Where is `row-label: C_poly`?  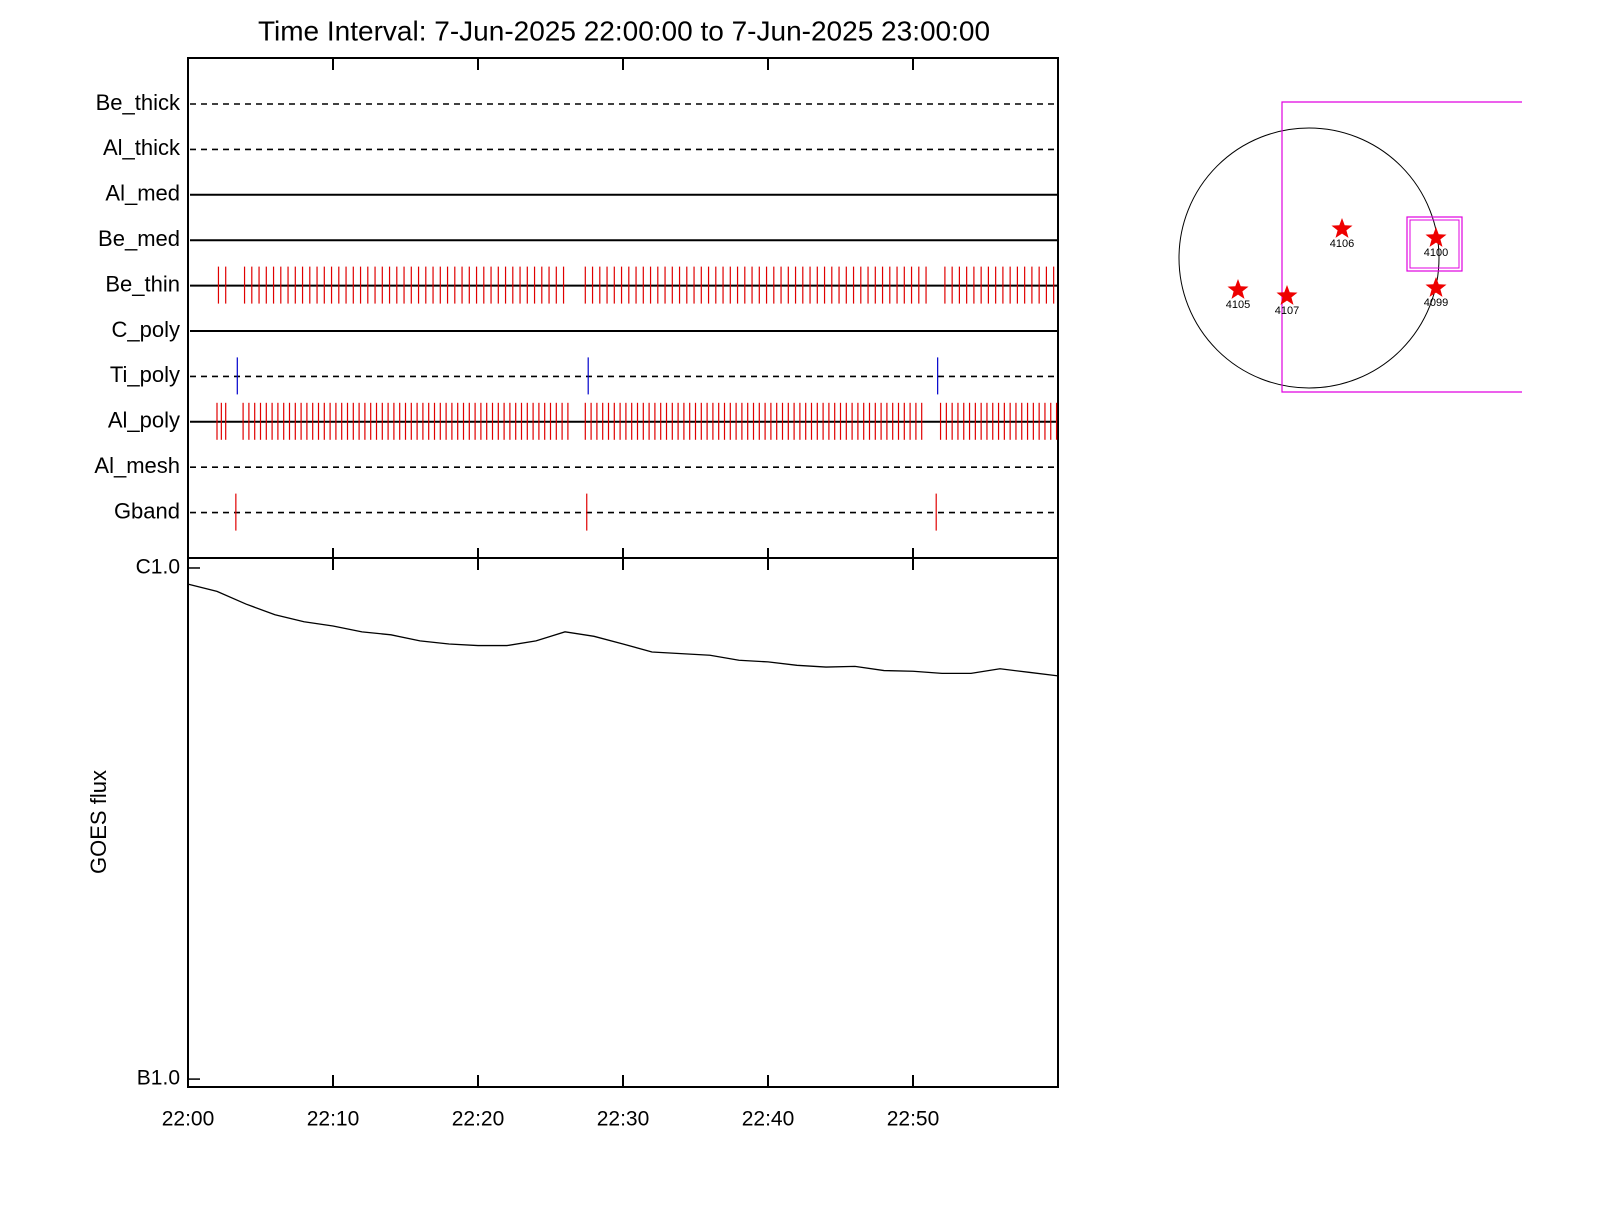
row-label: C_poly is located at coordinates (146, 329).